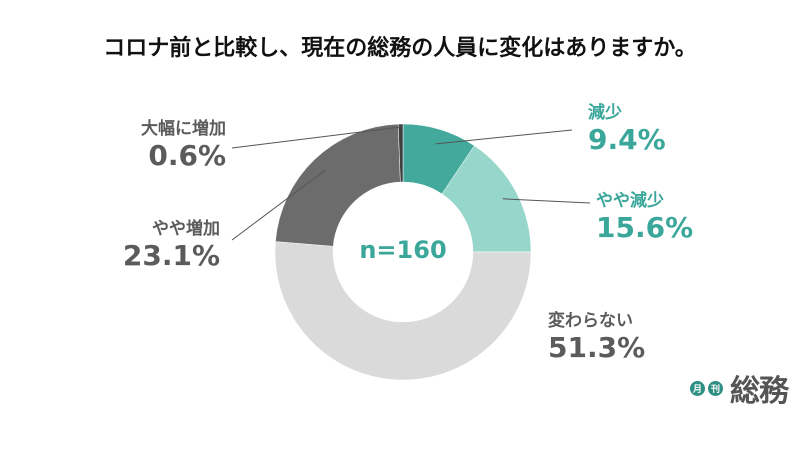  I want to click on slice-label-name: やや増加, so click(186, 229).